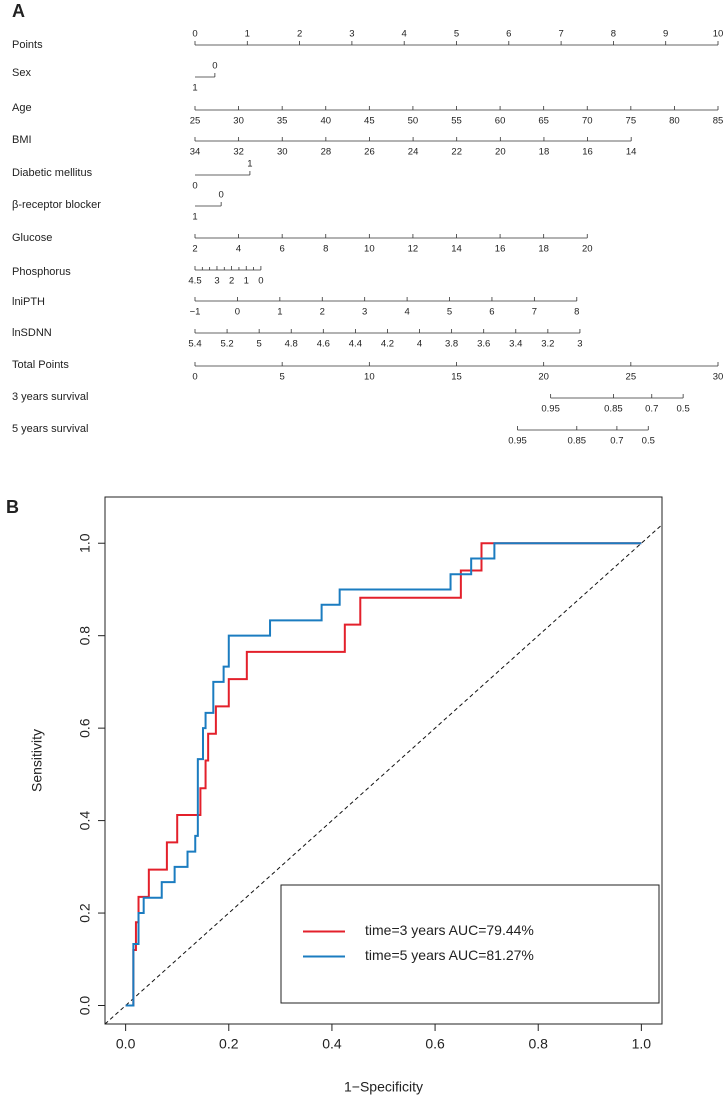  Describe the element at coordinates (52, 173) in the screenshot. I see `row-label: Diabetic mellitus` at that location.